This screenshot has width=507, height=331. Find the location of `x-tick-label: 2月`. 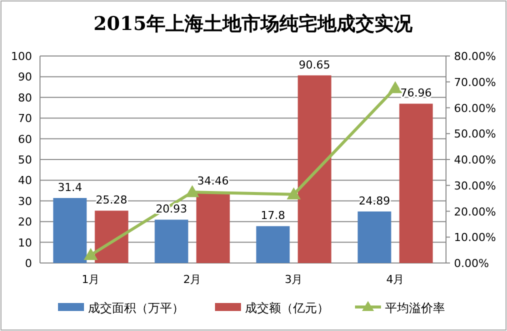

x-tick-label: 2月 is located at coordinates (192, 279).